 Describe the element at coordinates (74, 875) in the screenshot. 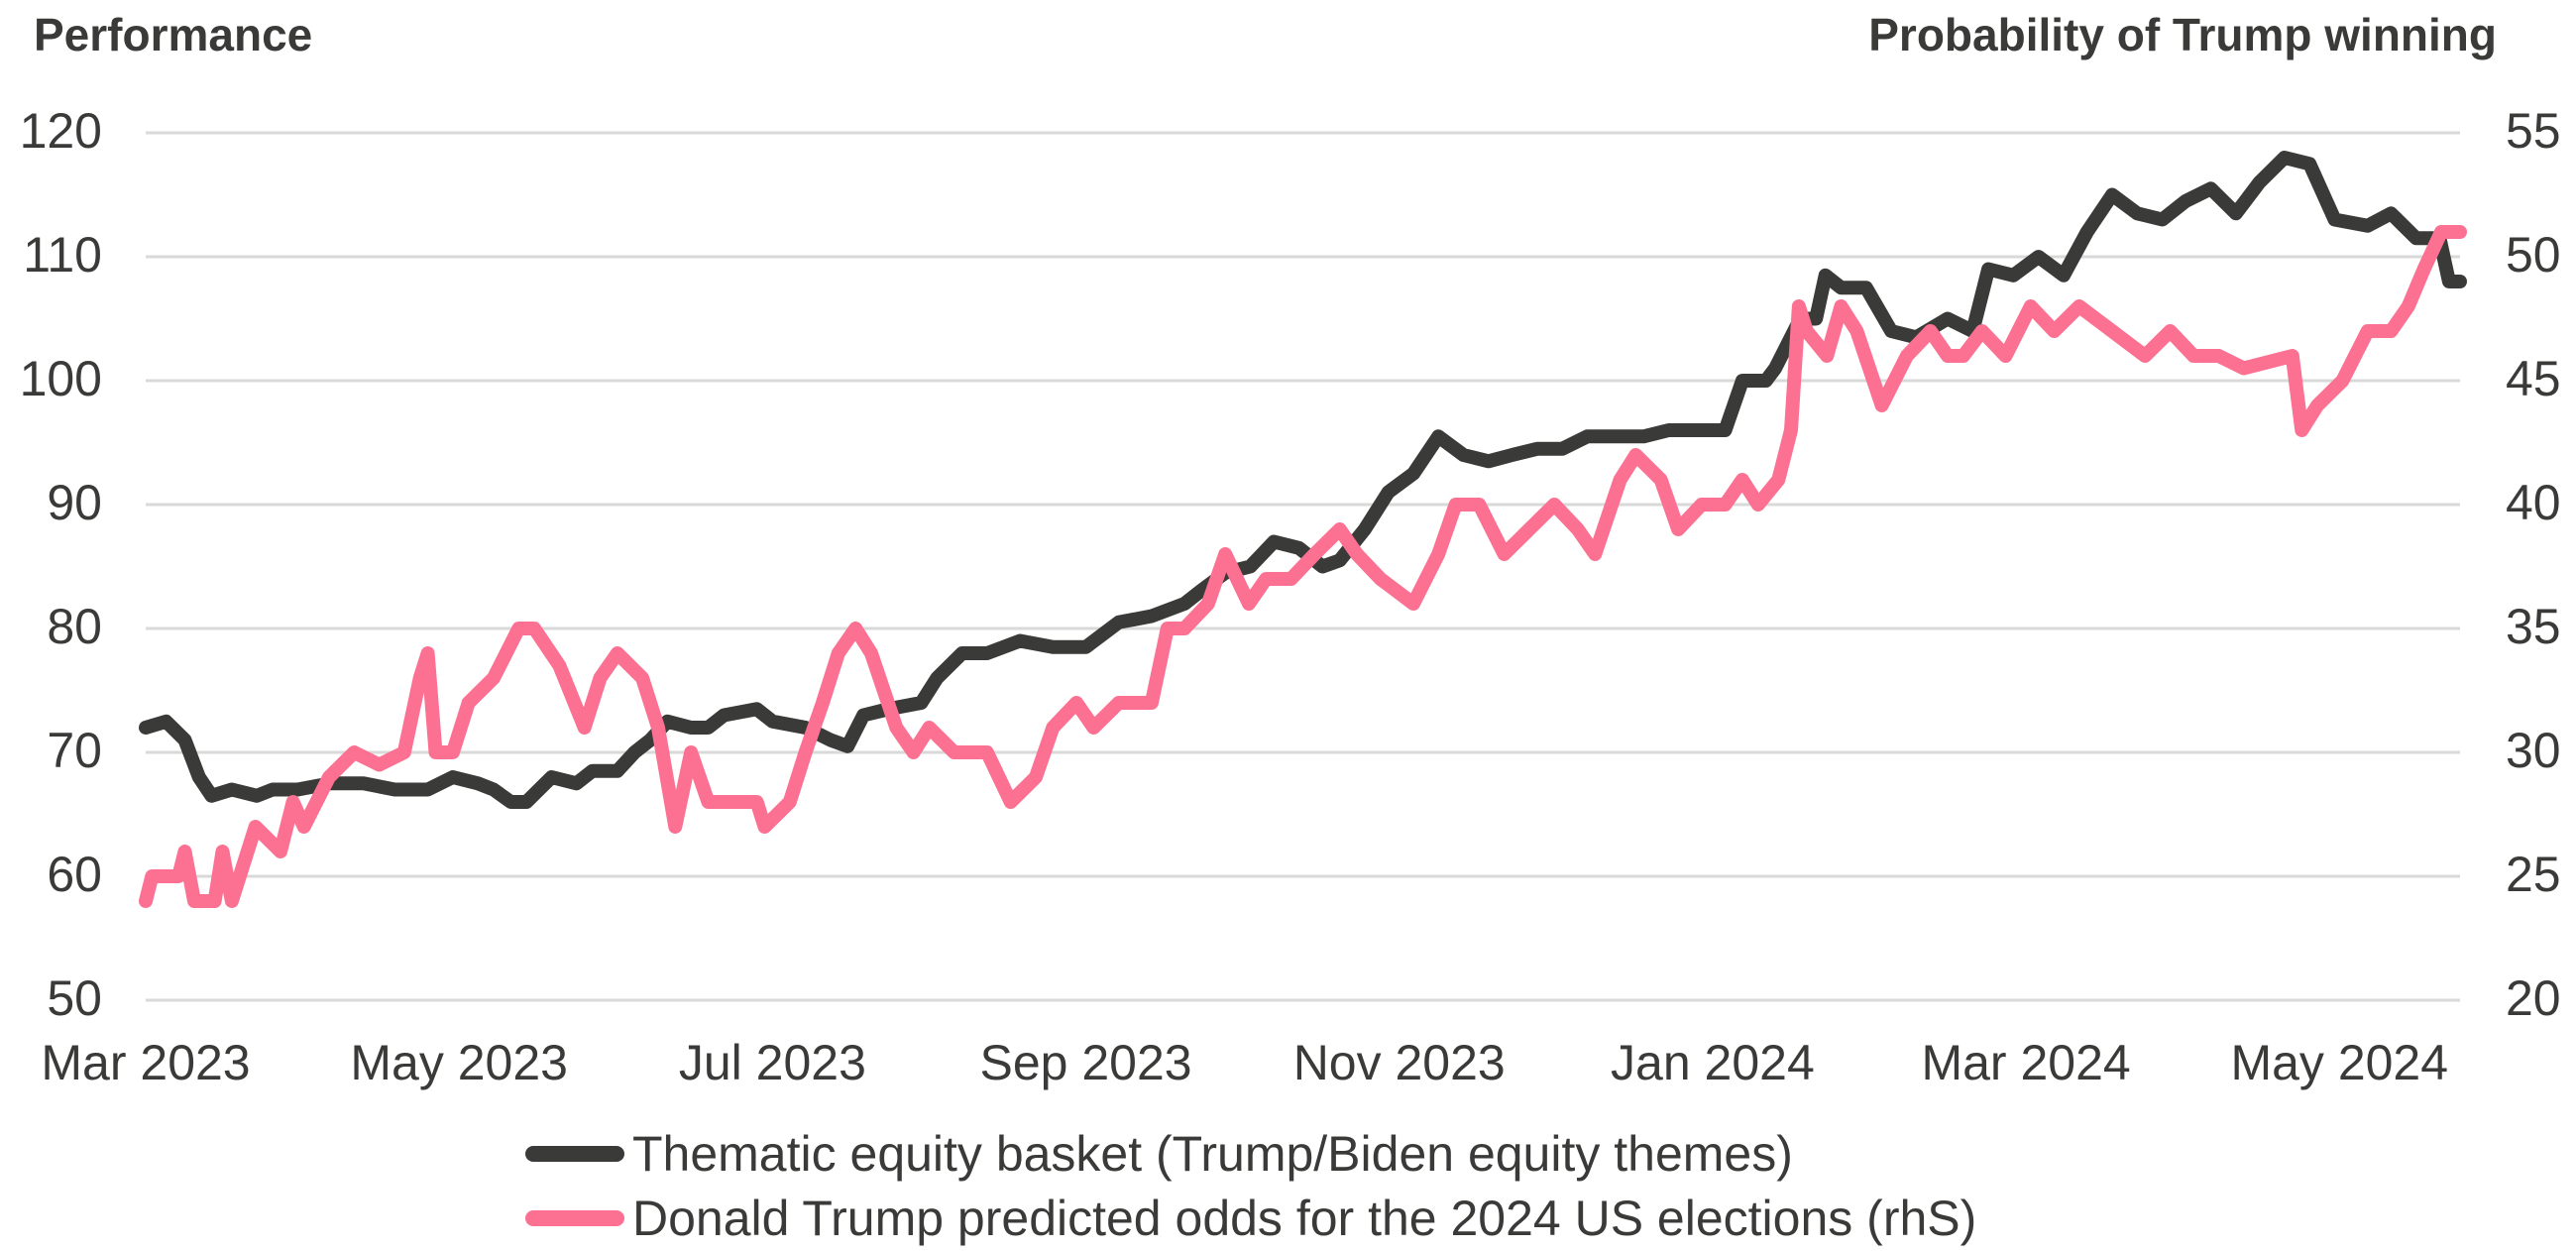

I see `left-y-tick: 60` at that location.